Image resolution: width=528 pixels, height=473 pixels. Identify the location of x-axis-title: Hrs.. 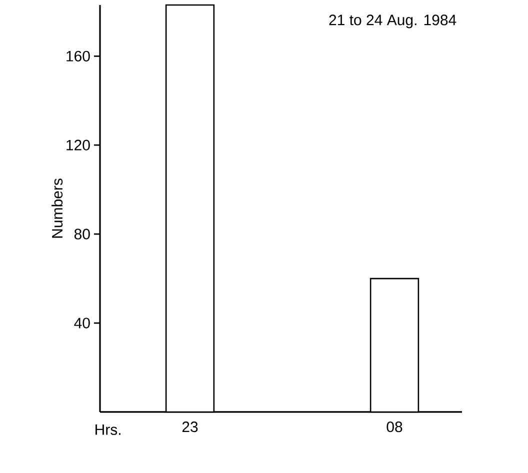
(108, 429).